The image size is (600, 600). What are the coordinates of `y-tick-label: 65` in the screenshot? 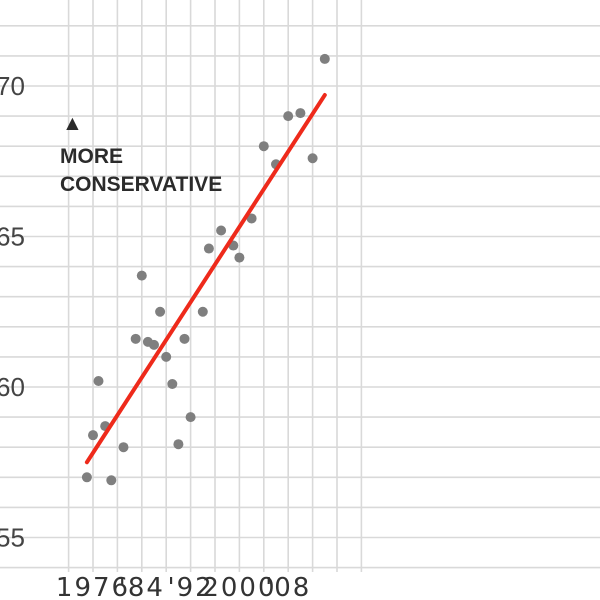 It's located at (12, 237).